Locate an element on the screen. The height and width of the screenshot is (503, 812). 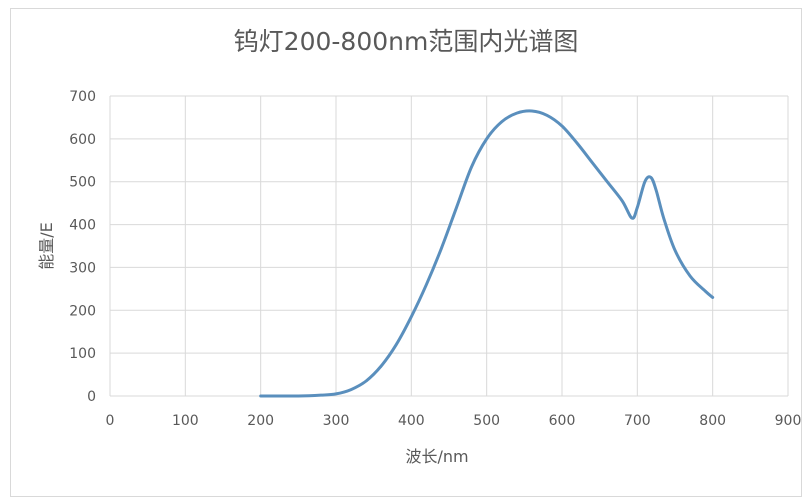
y-tick-label: 100 is located at coordinates (82, 354).